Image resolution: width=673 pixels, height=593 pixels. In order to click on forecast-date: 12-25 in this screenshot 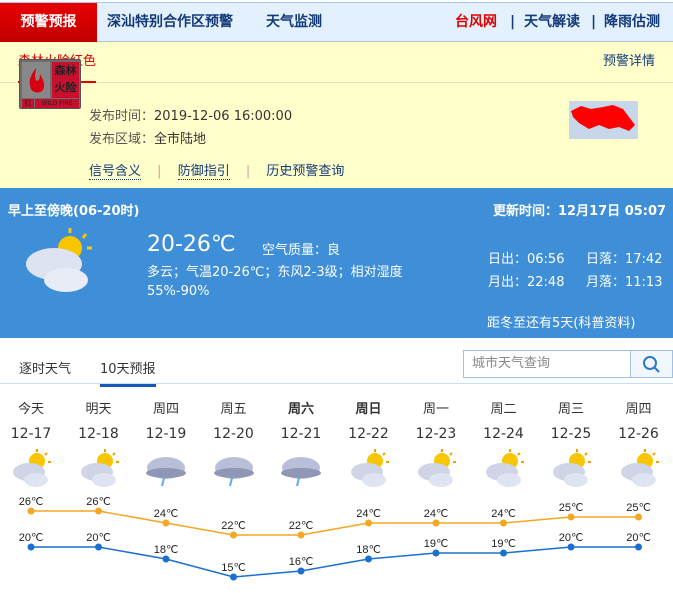, I will do `click(571, 434)`.